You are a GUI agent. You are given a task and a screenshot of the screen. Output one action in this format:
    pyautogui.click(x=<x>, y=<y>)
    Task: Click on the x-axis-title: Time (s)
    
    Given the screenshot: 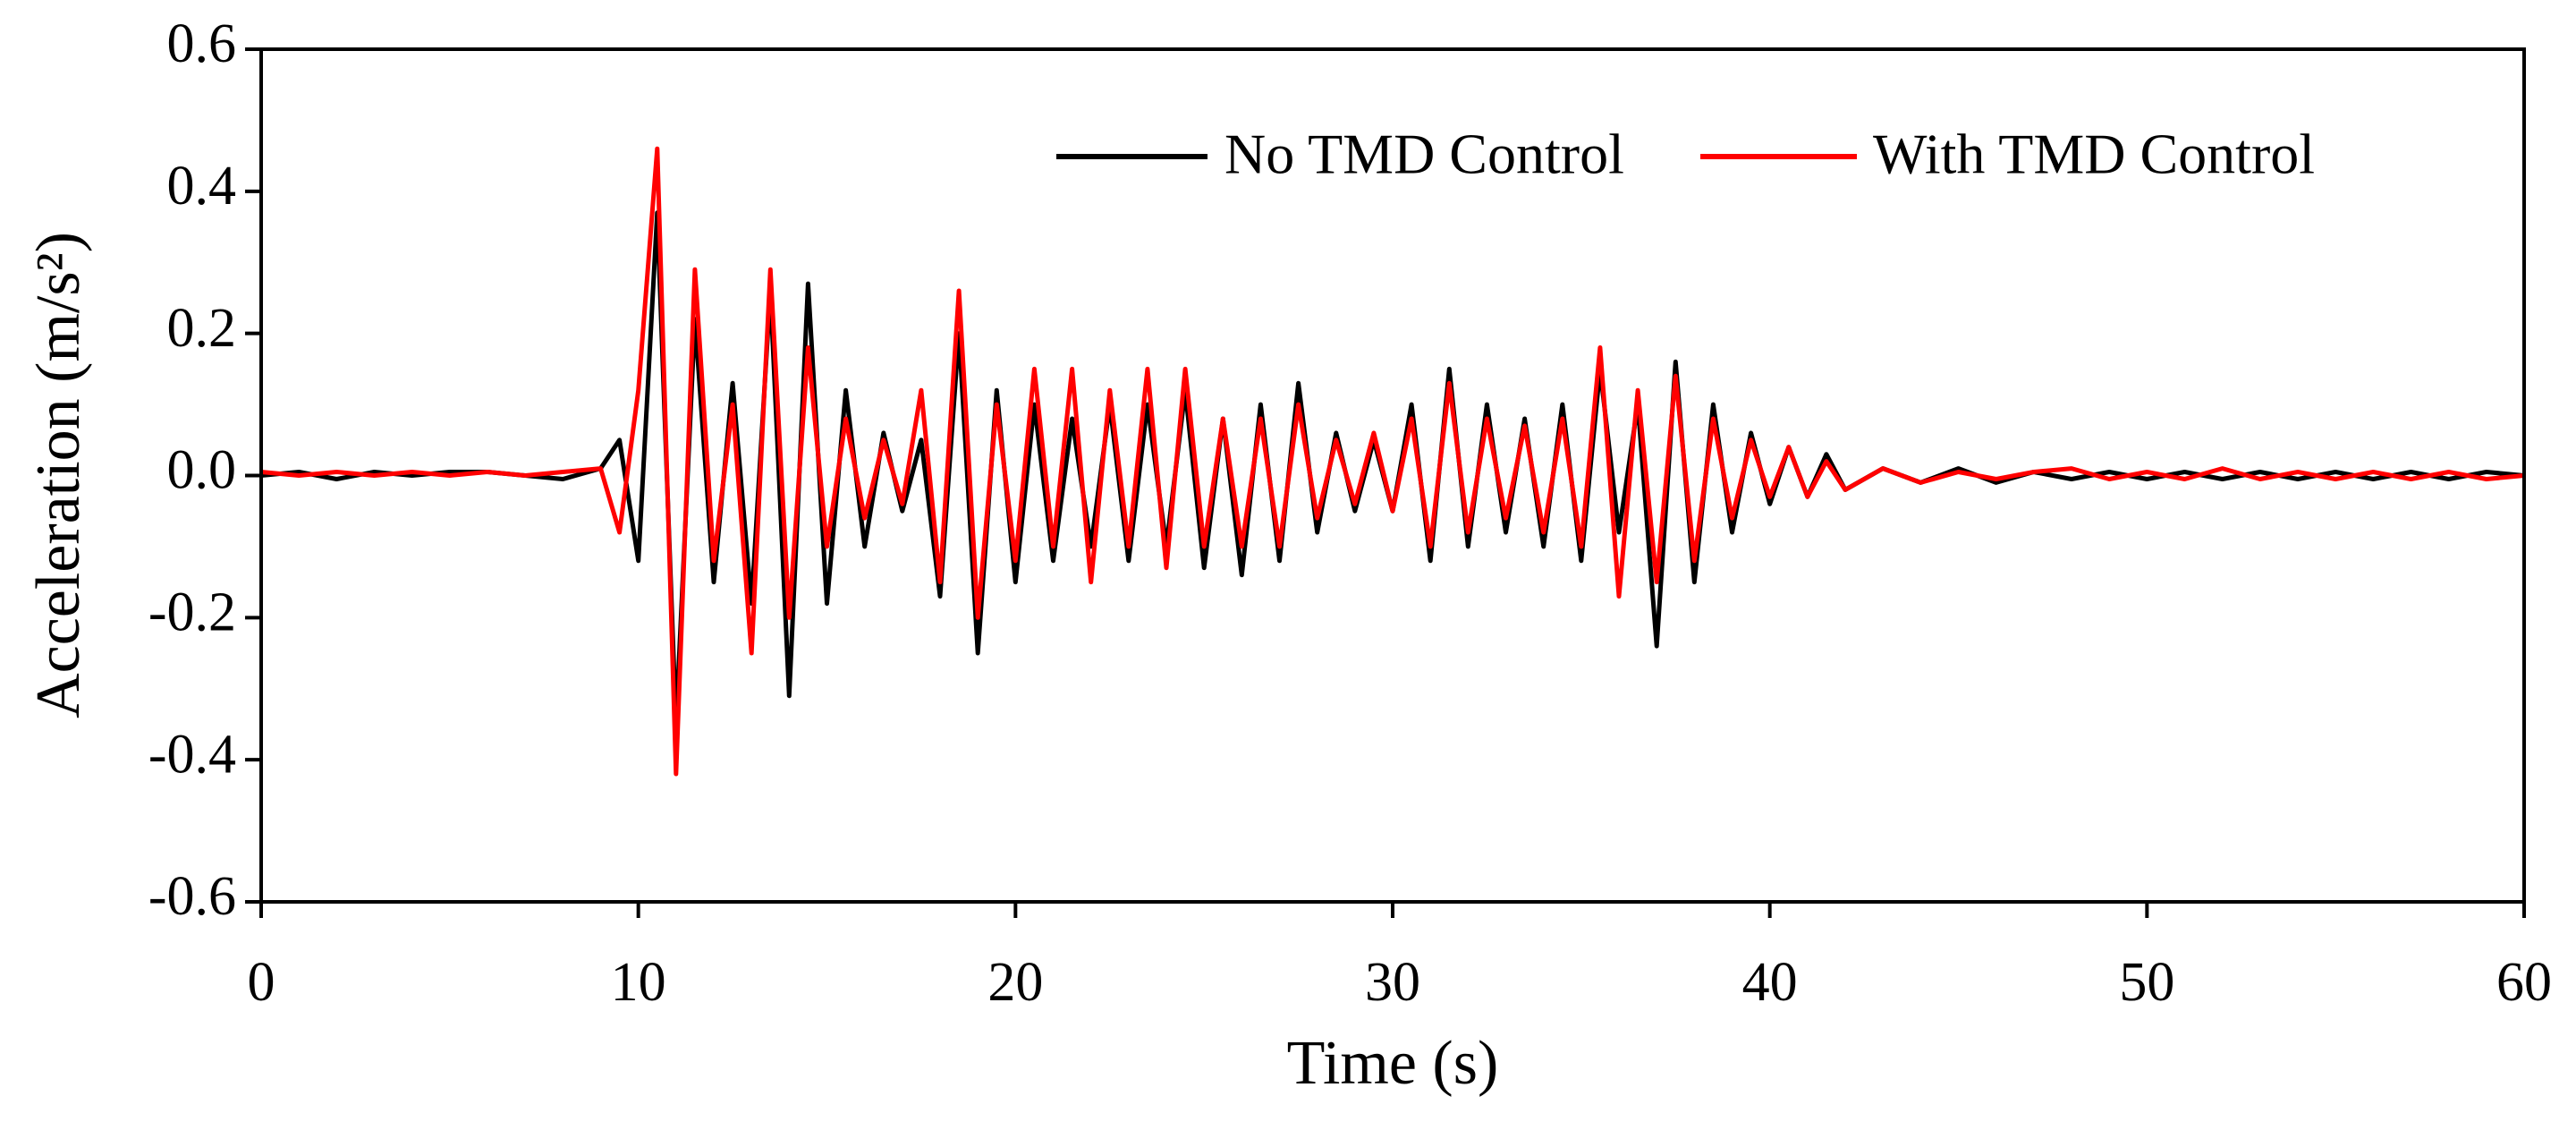 What is the action you would take?
    pyautogui.click(x=1393, y=1063)
    